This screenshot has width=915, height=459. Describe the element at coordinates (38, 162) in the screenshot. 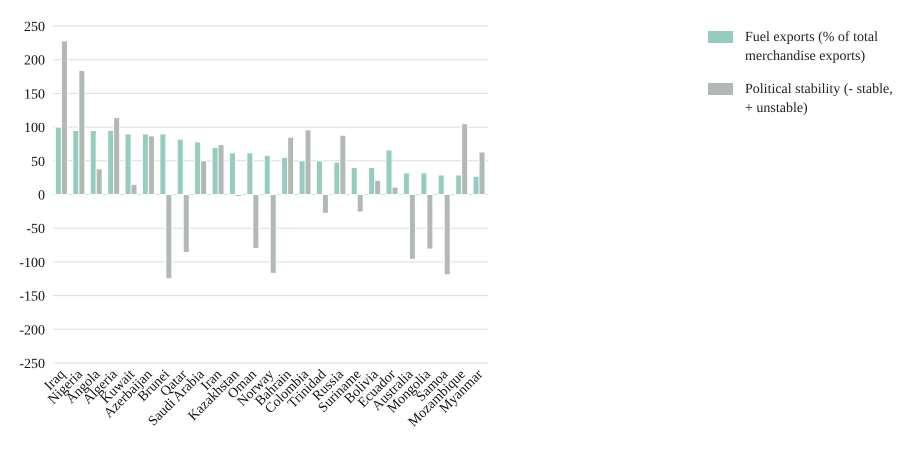

I see `y-tick-label: 50` at that location.